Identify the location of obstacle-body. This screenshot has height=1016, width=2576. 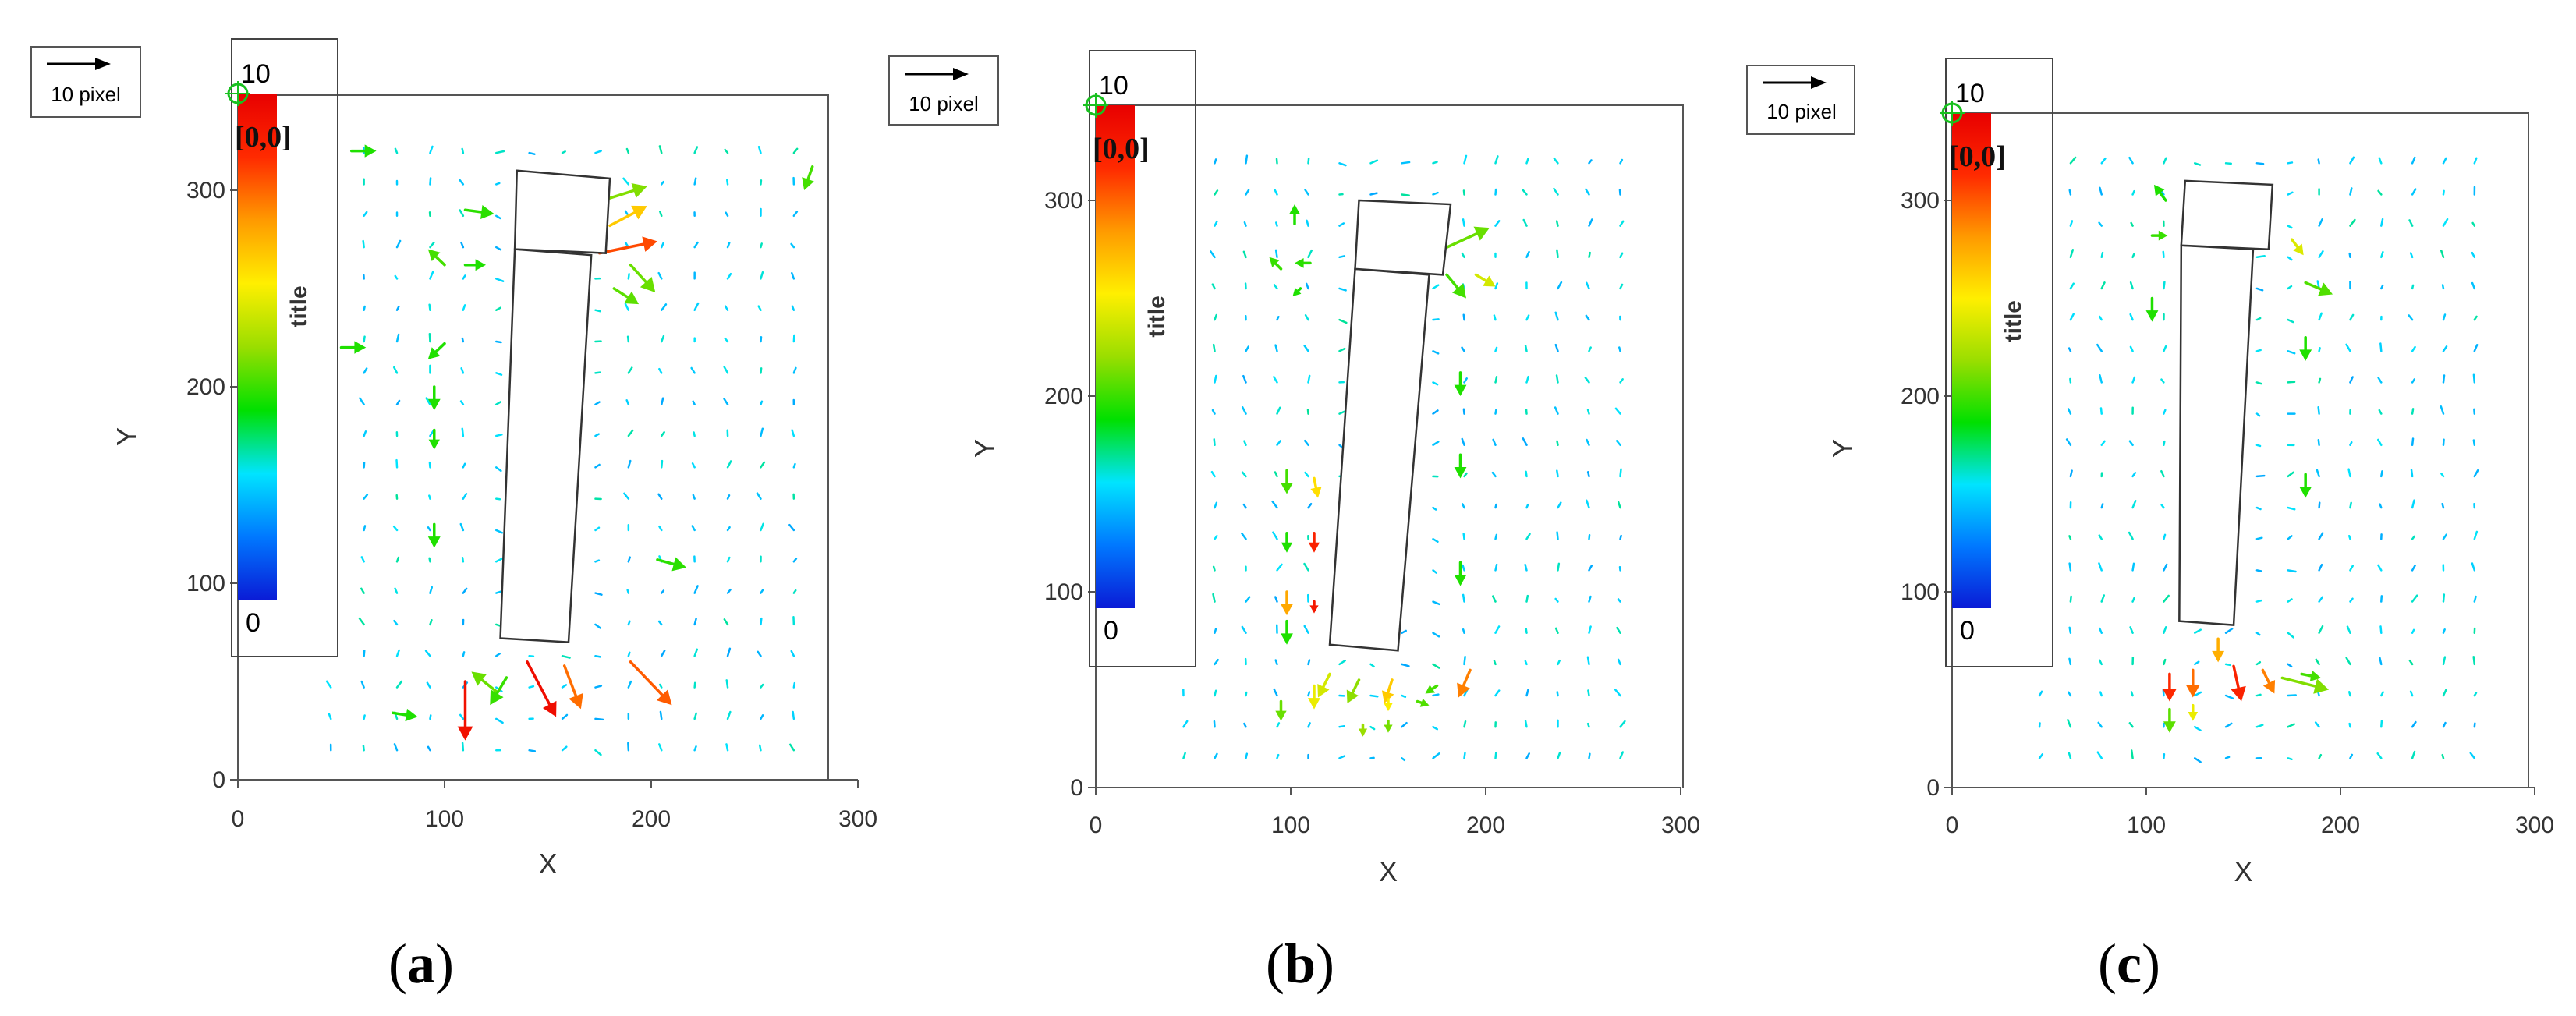
(546, 445).